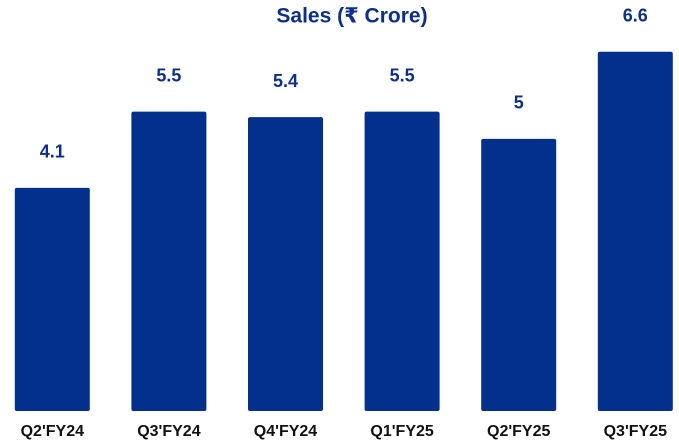 The height and width of the screenshot is (444, 679). Describe the element at coordinates (635, 431) in the screenshot. I see `x-tick-label: Q3'FY25` at that location.